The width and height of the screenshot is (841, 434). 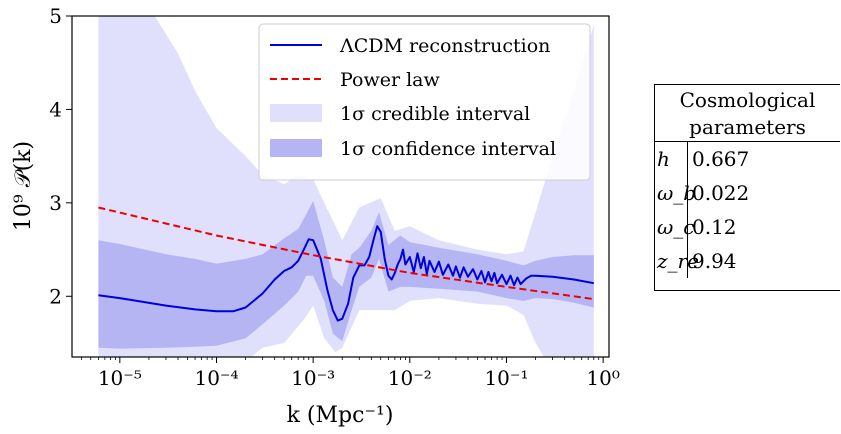 I want to click on power-law-line, so click(x=346, y=253).